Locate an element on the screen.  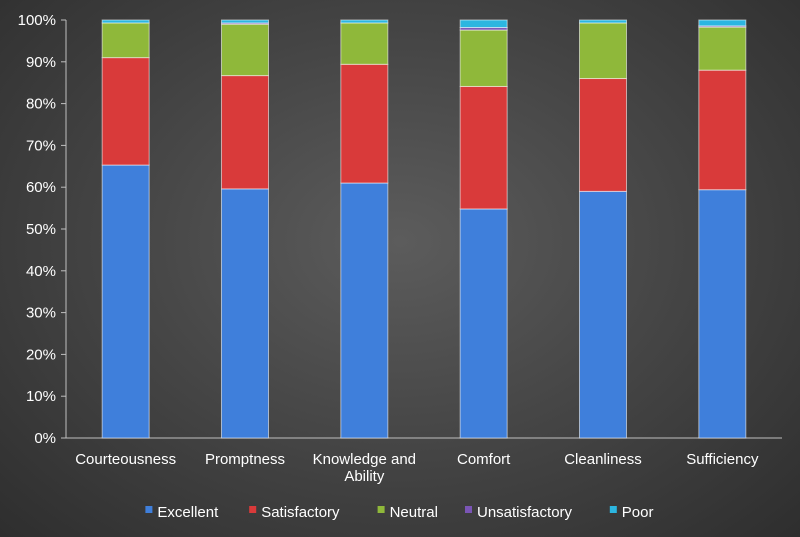
x-category-label: Promptness is located at coordinates (245, 459).